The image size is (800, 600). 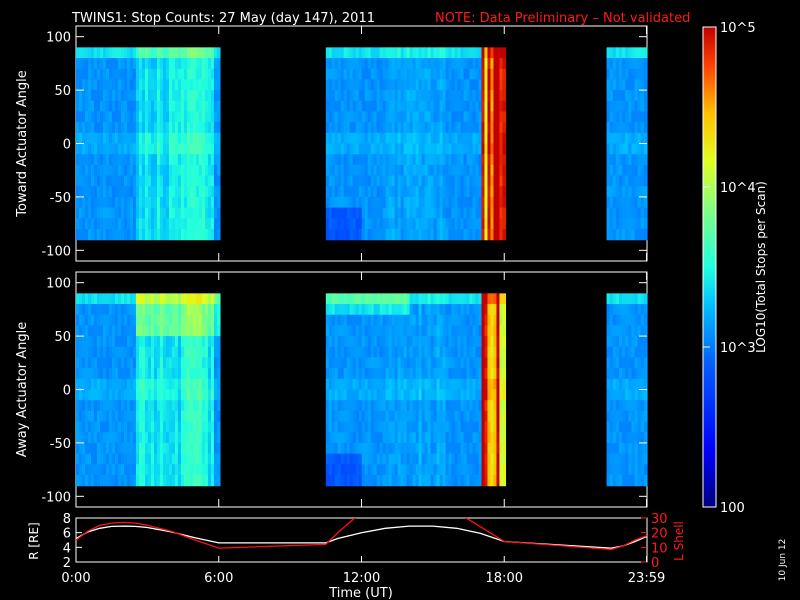 I want to click on right-tick-label: 10, so click(x=659, y=548).